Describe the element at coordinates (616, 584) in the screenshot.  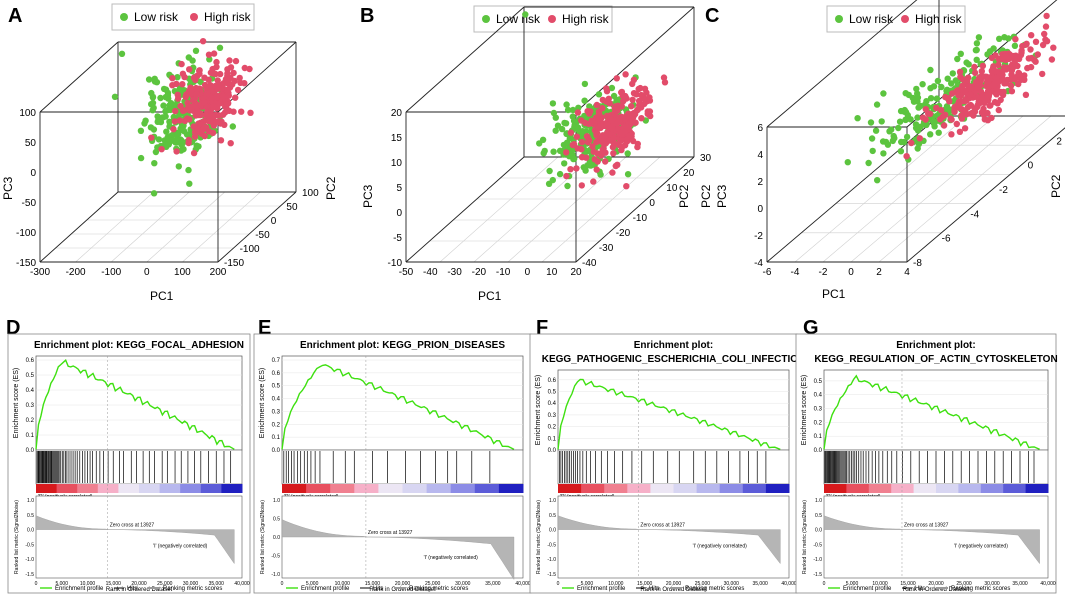
I see `x-tick-label: 10,000` at that location.